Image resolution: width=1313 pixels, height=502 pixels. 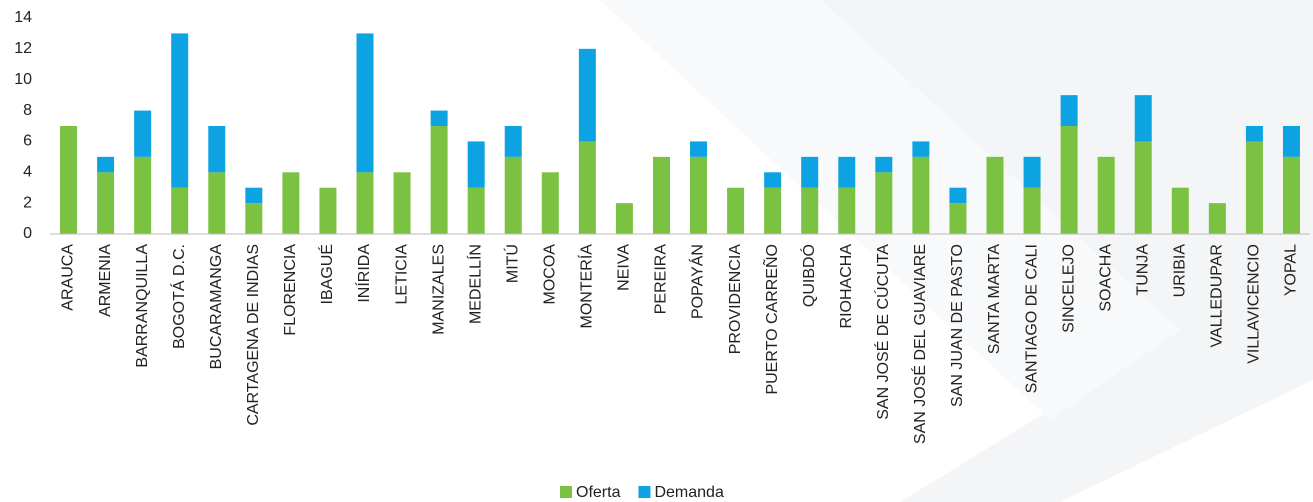 What do you see at coordinates (253, 335) in the screenshot?
I see `x-tick-label: CARTAGENA DE INDIAS` at bounding box center [253, 335].